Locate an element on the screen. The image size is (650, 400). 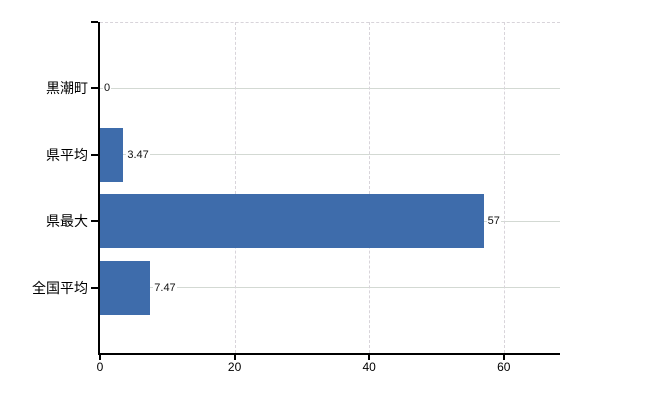
x-tick-label: 20 is located at coordinates (234, 367).